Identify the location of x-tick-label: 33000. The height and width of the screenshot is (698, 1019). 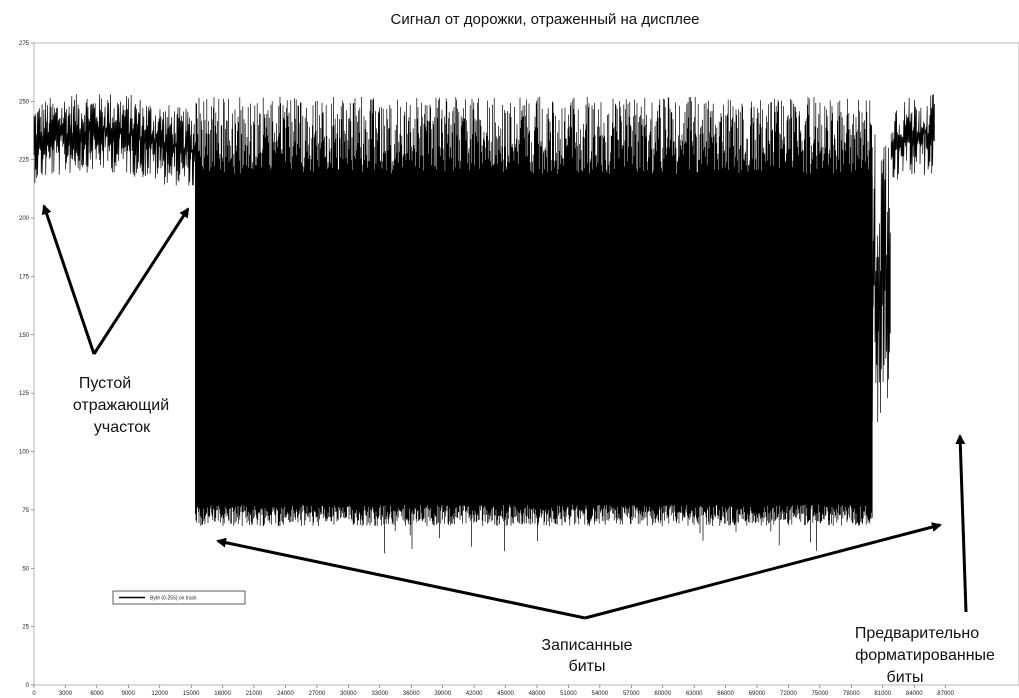
(379, 694).